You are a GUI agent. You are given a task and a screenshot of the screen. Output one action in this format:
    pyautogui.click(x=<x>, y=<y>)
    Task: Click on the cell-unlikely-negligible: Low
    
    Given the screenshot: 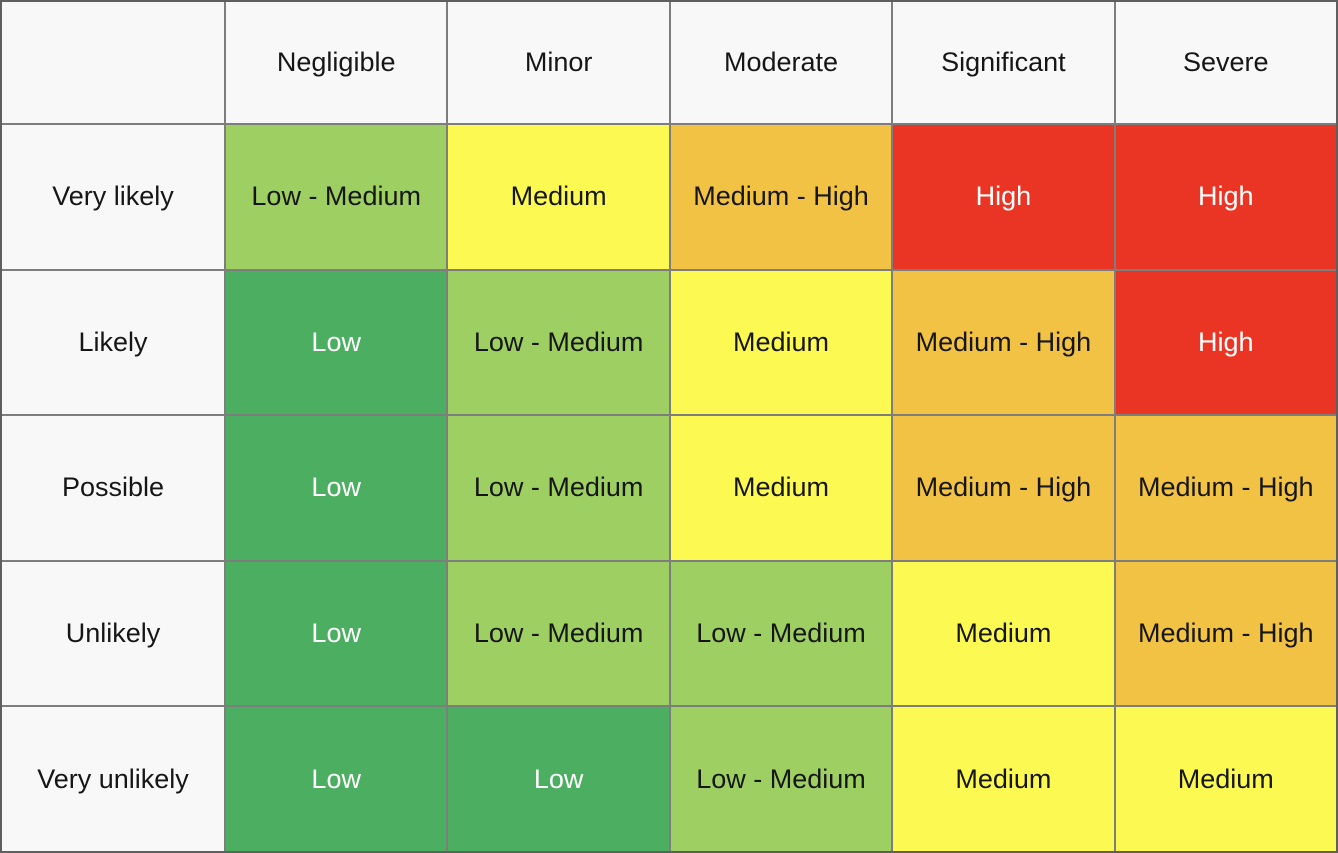 What is the action you would take?
    pyautogui.click(x=336, y=633)
    